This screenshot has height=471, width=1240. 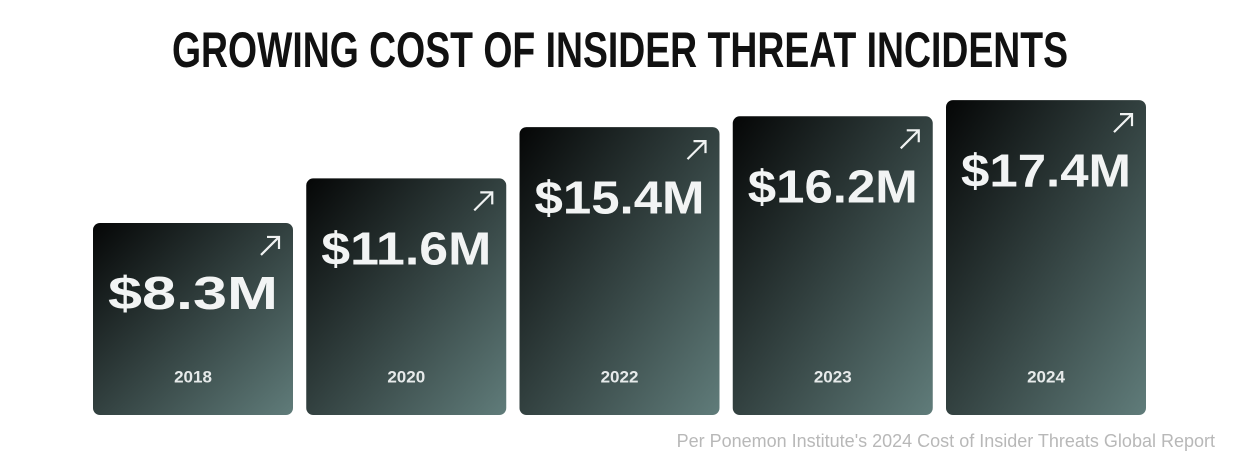 What do you see at coordinates (193, 376) in the screenshot?
I see `x-tick-label: 2018` at bounding box center [193, 376].